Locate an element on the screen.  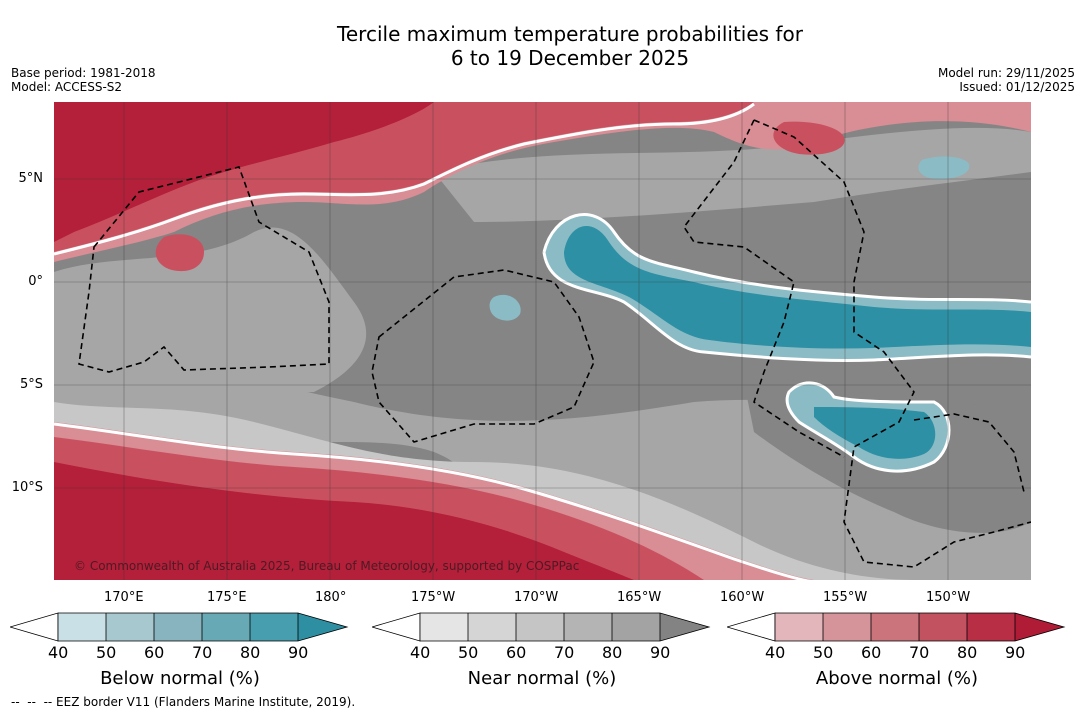
colorbar-below-arrow-left is located at coordinates (34, 627).